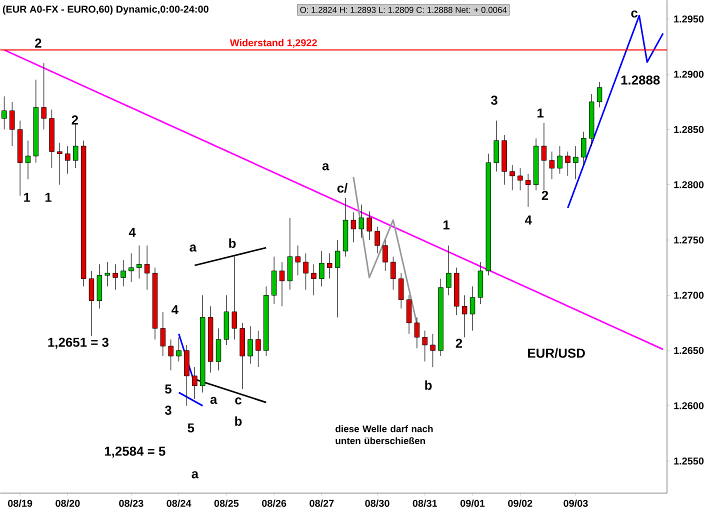  I want to click on y-tick-label: 1.2800, so click(689, 184).